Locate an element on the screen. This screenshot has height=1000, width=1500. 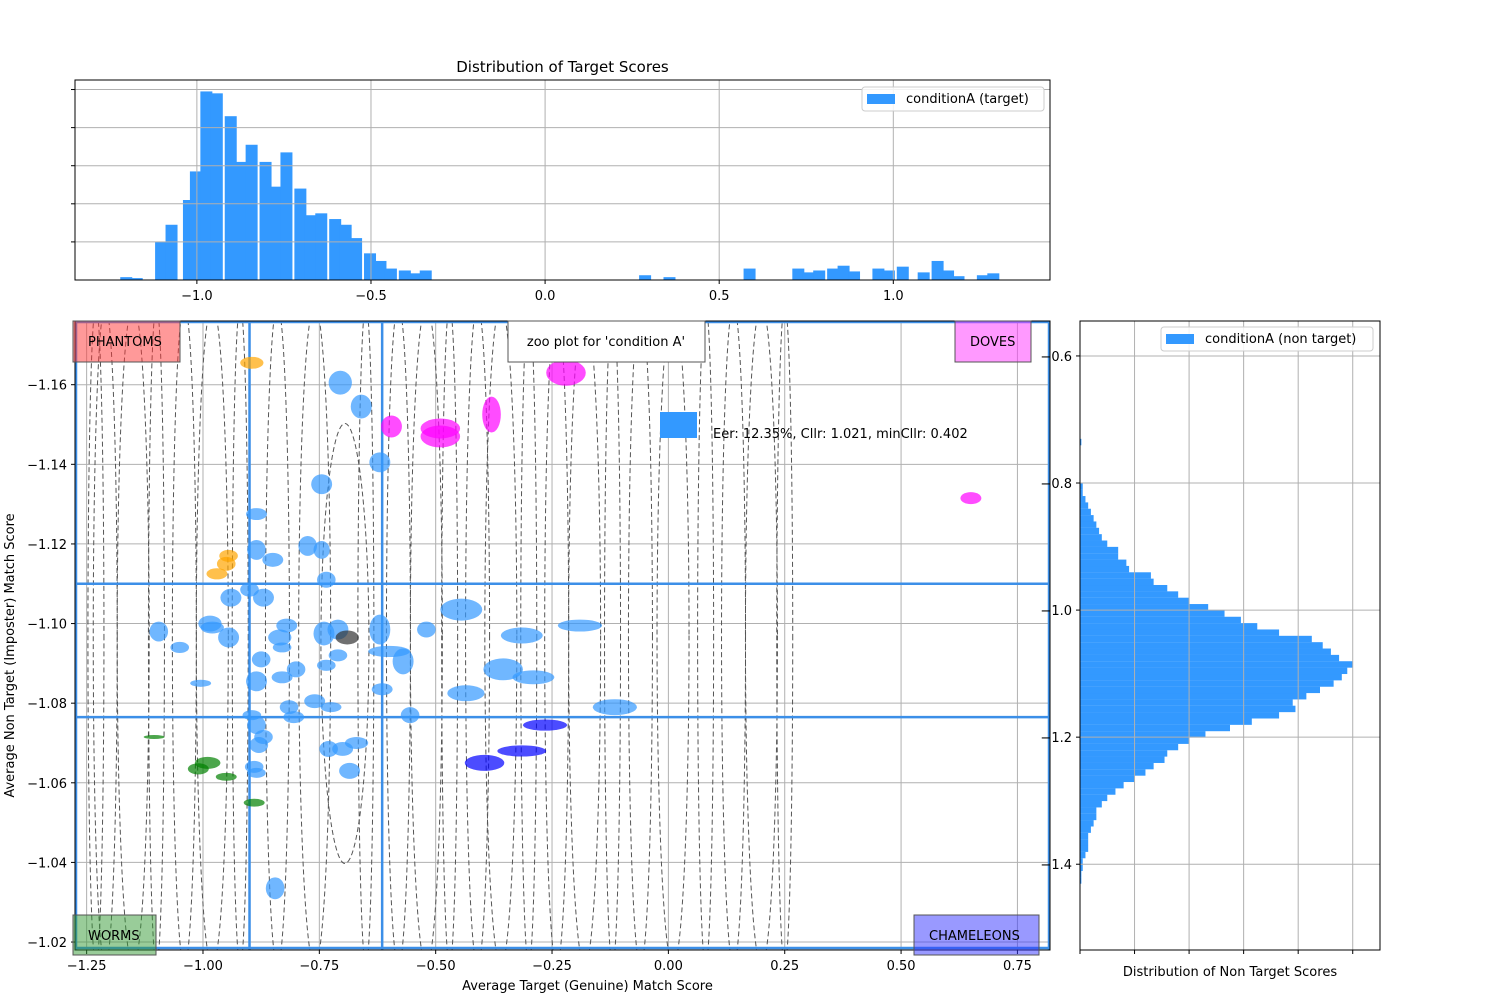
y-tick-label: −0.6 is located at coordinates (1056, 357).